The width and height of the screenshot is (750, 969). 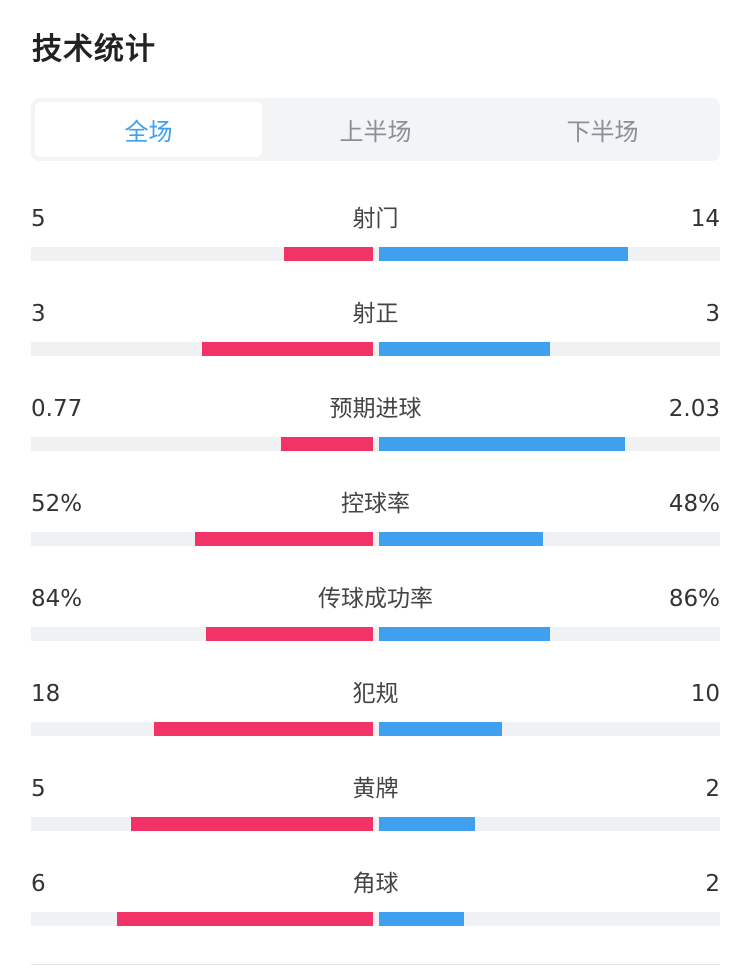 I want to click on home-value: 84%, so click(x=57, y=599).